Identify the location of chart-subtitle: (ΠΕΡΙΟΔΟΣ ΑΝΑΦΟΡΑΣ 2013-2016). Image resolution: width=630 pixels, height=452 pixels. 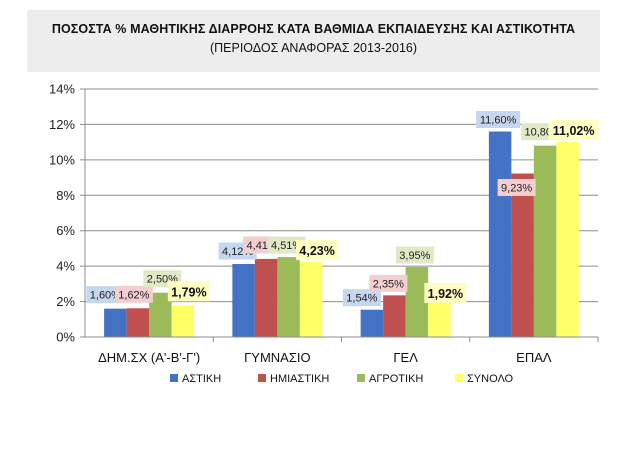
(313, 48).